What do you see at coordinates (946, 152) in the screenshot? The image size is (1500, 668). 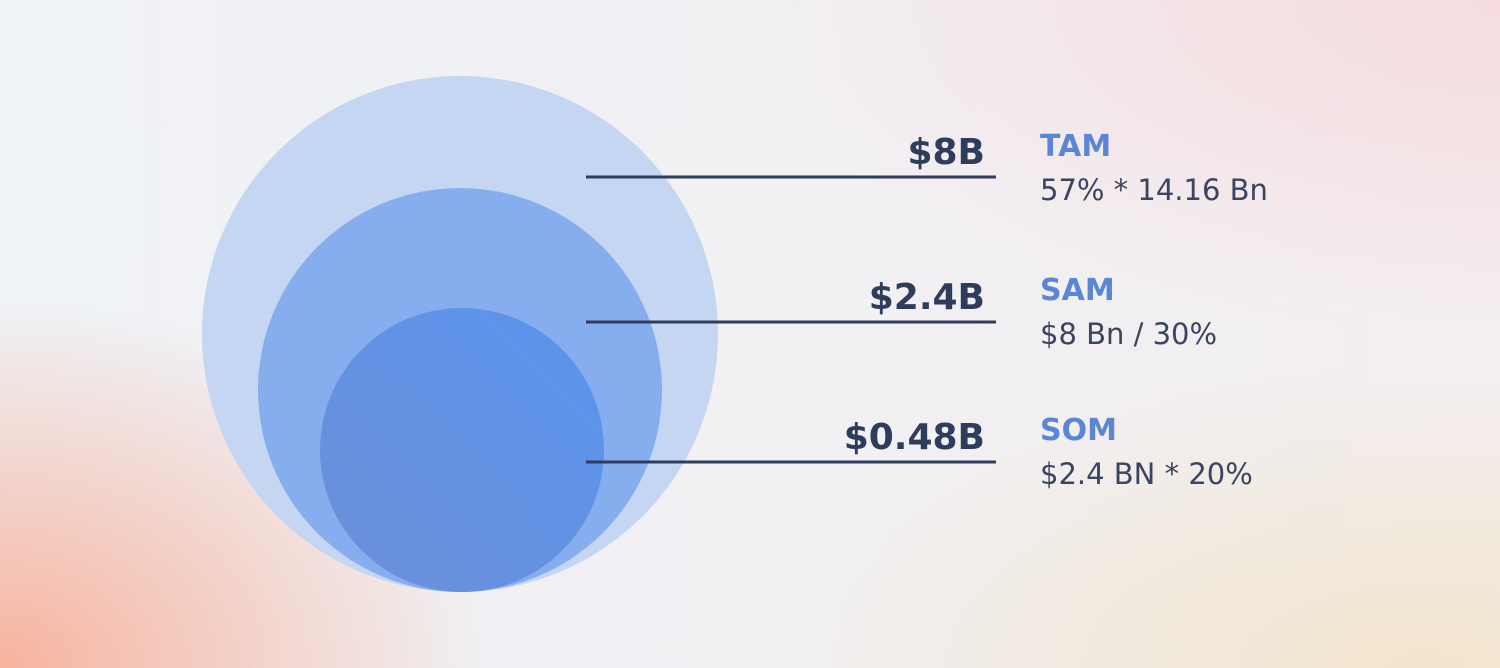 I see `market-value: $8B` at bounding box center [946, 152].